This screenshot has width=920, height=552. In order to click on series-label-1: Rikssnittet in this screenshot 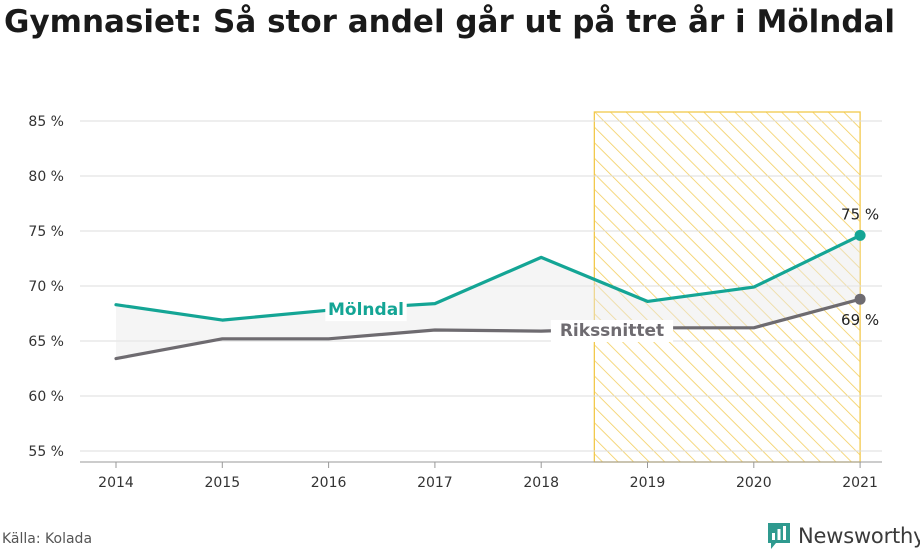, I will do `click(612, 331)`.